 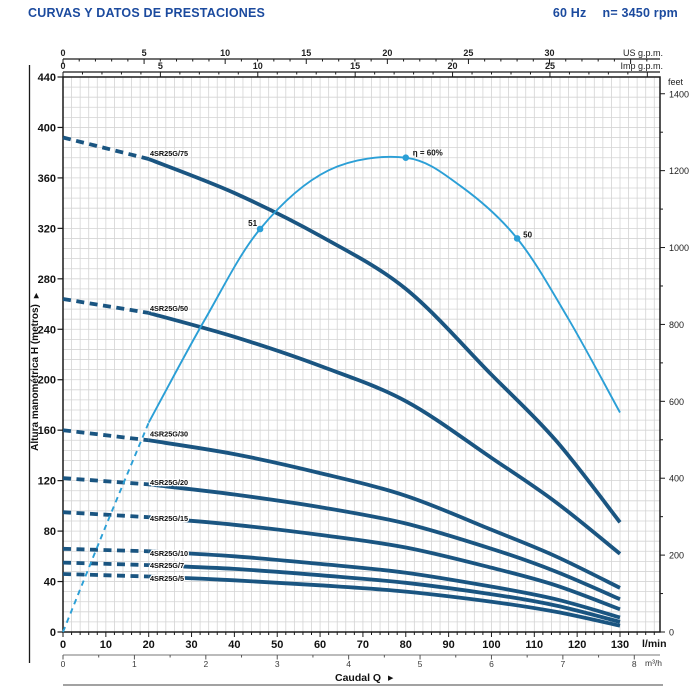 What do you see at coordinates (191, 645) in the screenshot?
I see `lmin-tick-label: 30` at bounding box center [191, 645].